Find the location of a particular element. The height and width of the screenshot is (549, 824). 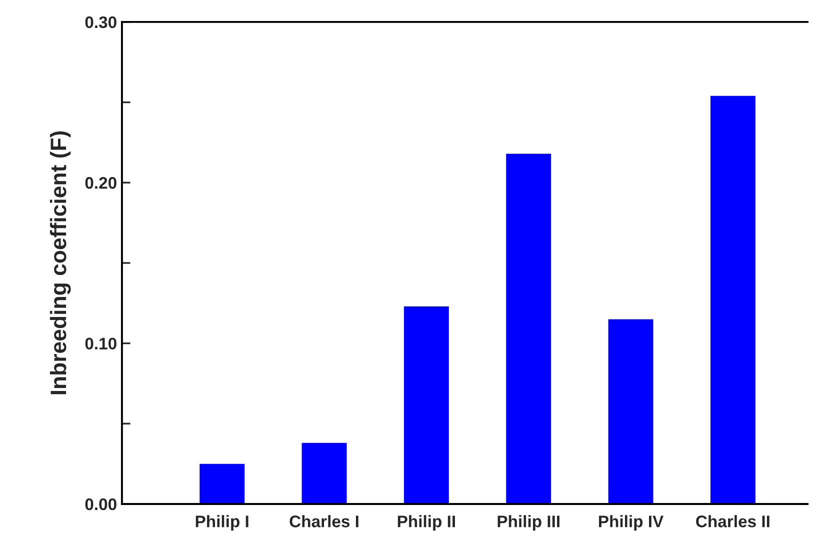

x-tick-label: Philip II is located at coordinates (426, 523).